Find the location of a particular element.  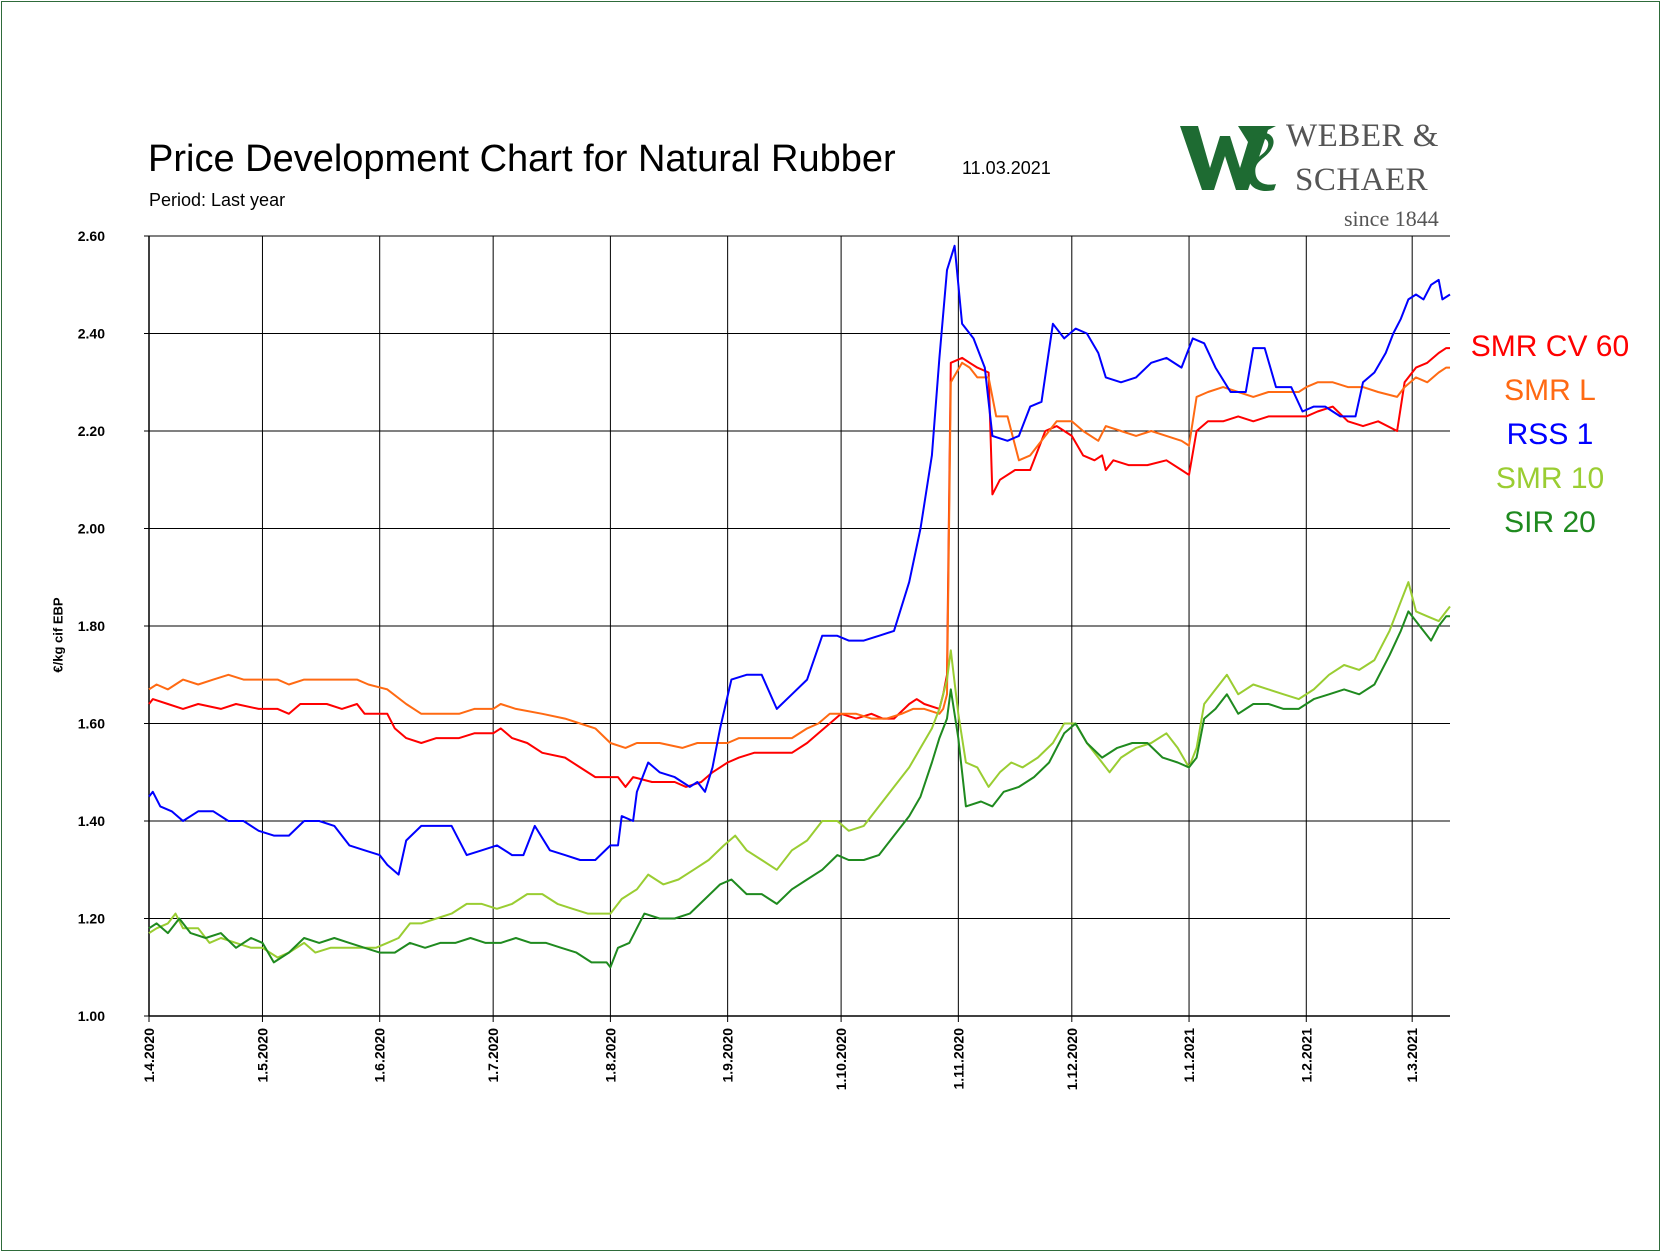

logo-line2: SCHAER is located at coordinates (1362, 180).